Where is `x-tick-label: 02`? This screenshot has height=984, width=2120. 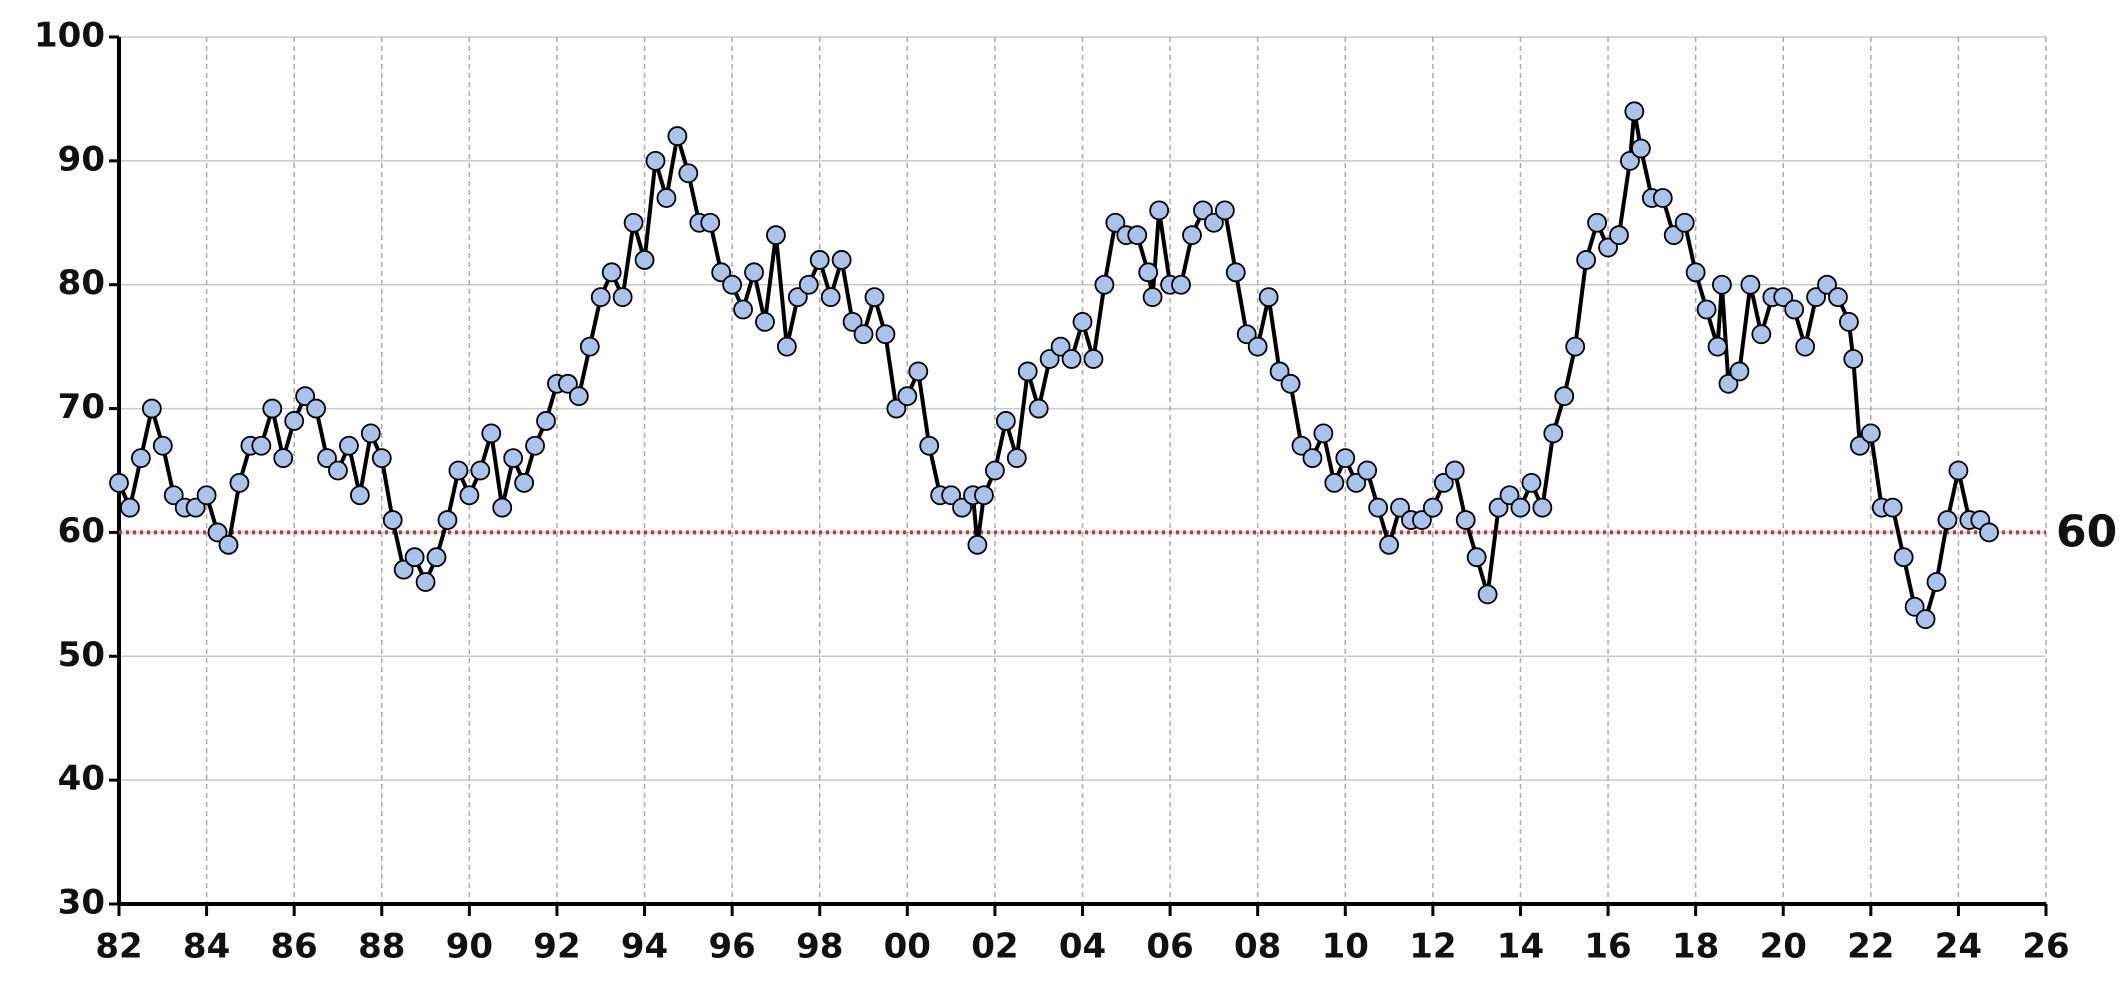
x-tick-label: 02 is located at coordinates (994, 947).